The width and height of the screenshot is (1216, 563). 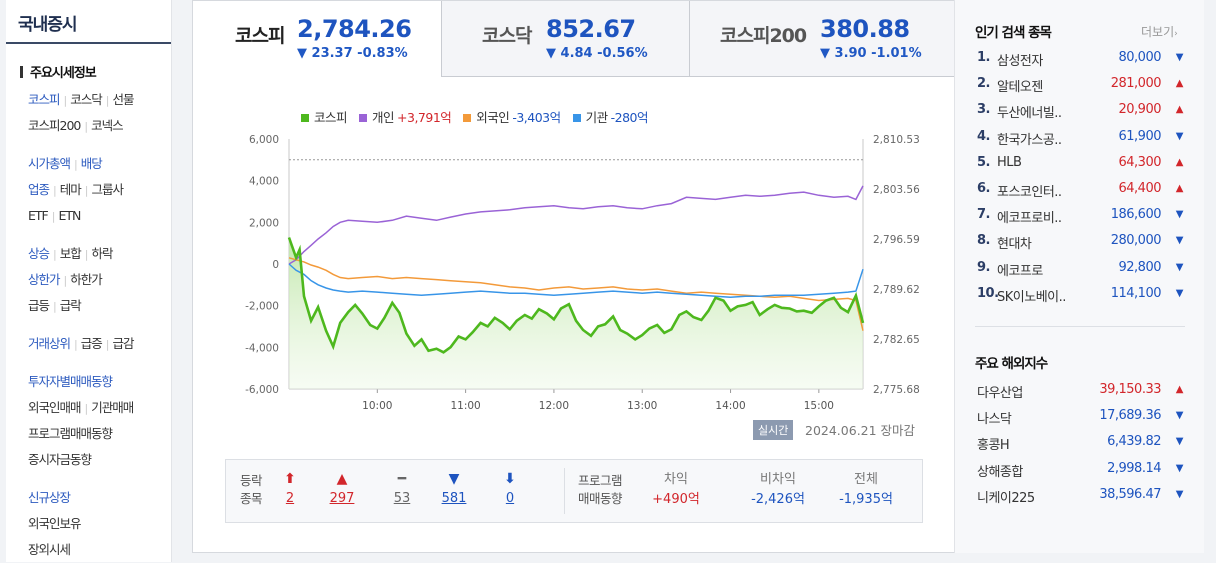 I want to click on index-name: 니케이225, so click(x=1006, y=498).